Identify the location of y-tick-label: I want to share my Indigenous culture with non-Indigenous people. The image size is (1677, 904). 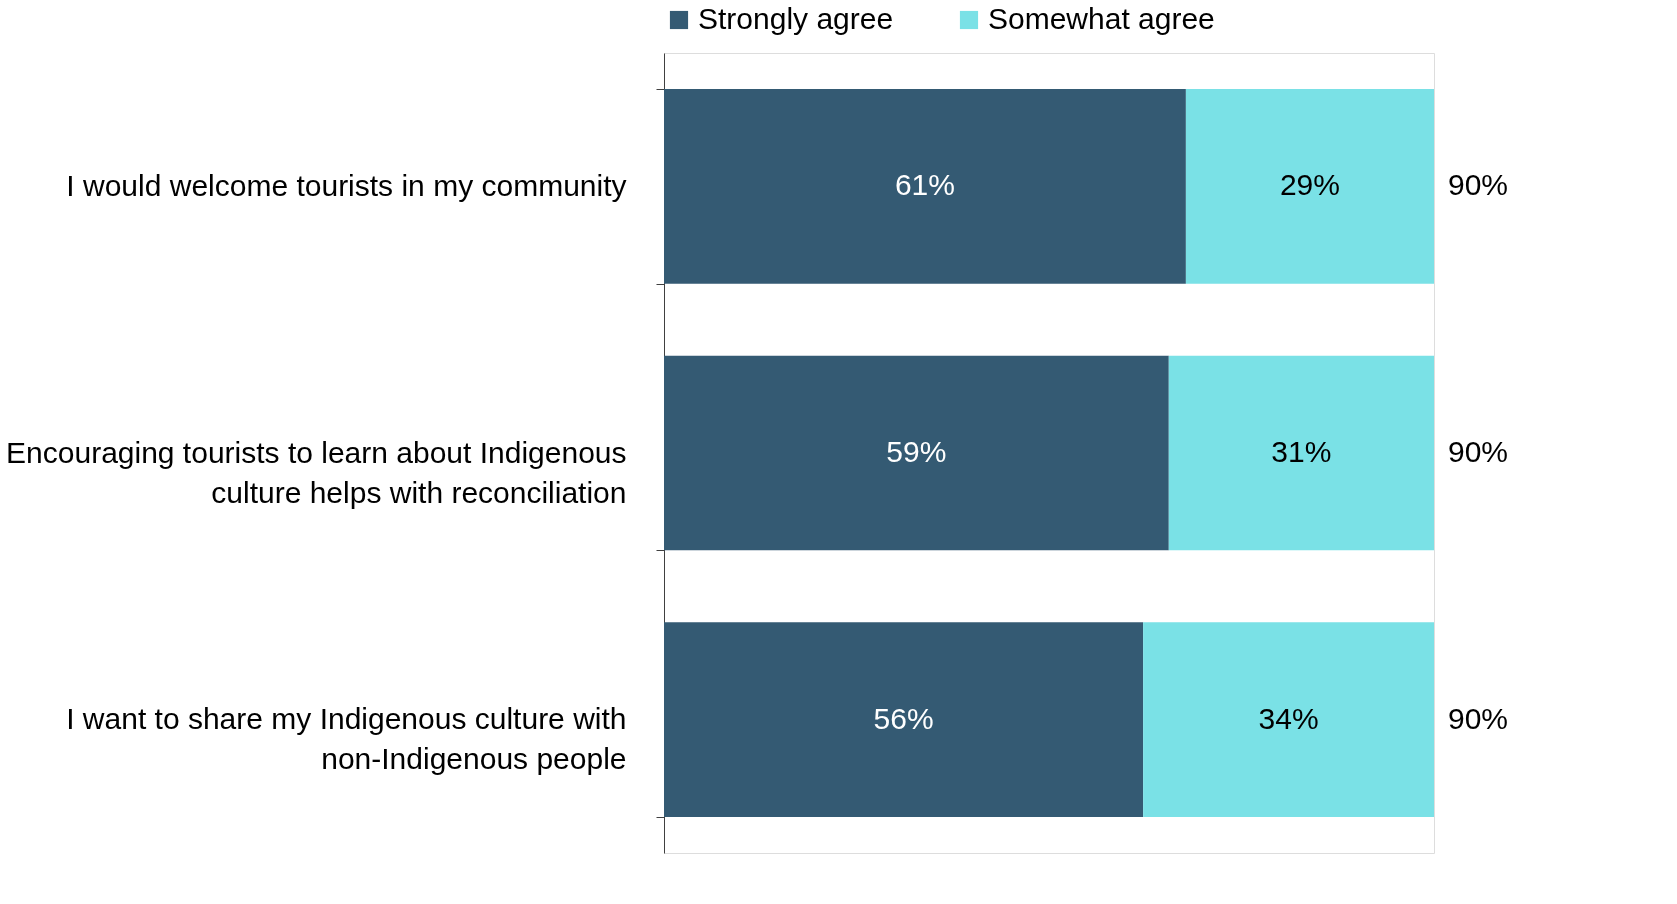
(346, 739).